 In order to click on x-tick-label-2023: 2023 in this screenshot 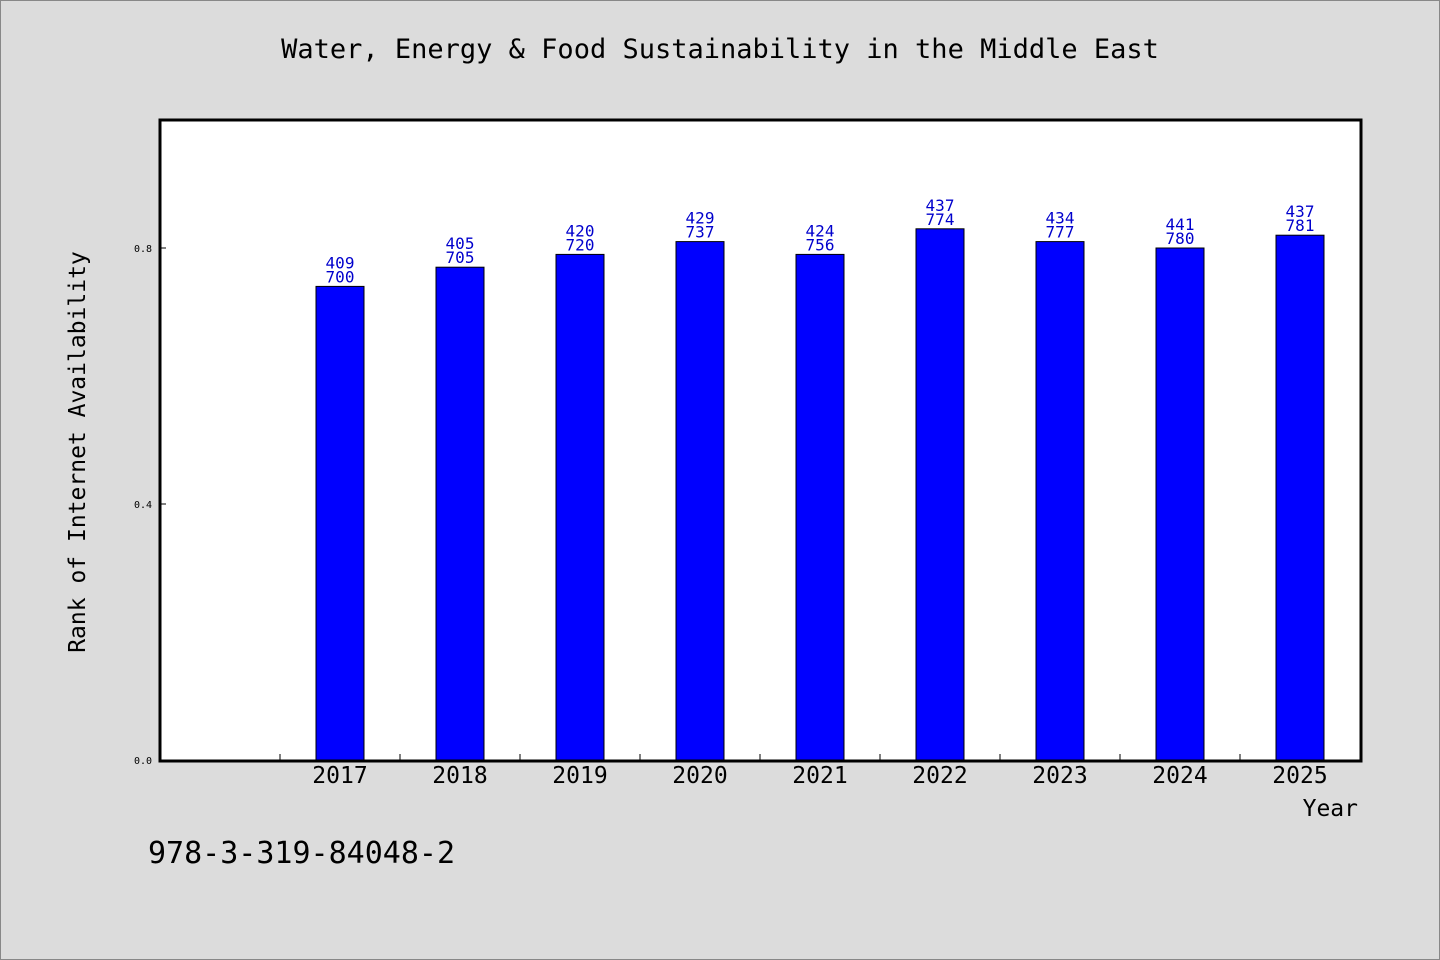, I will do `click(1059, 776)`.